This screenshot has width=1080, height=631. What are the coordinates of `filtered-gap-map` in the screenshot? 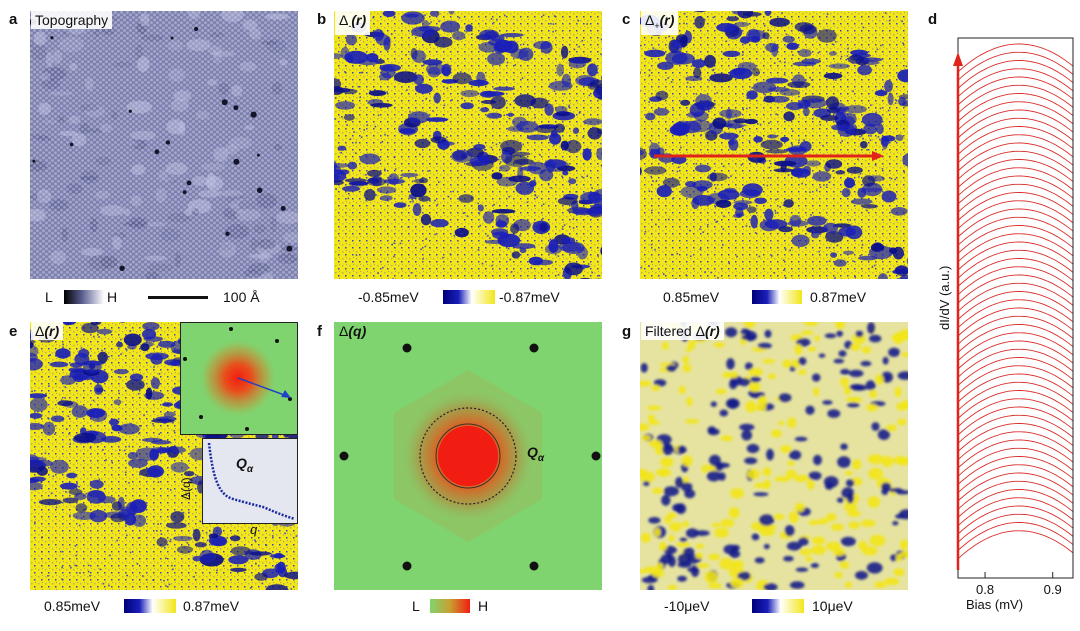 It's located at (774, 456).